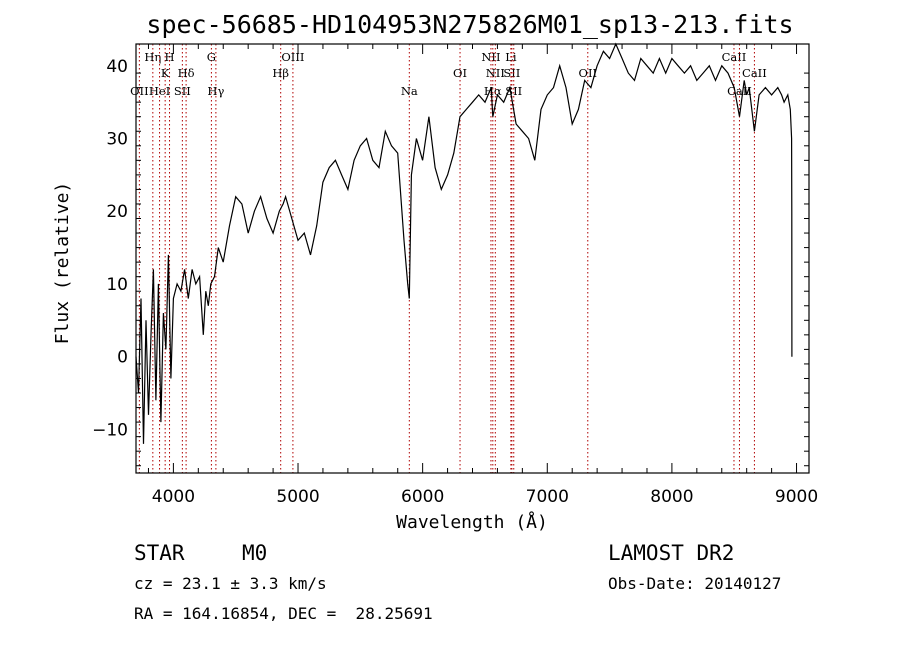 Image resolution: width=900 pixels, height=649 pixels. I want to click on line-marker-label: Hβ, so click(280, 73).